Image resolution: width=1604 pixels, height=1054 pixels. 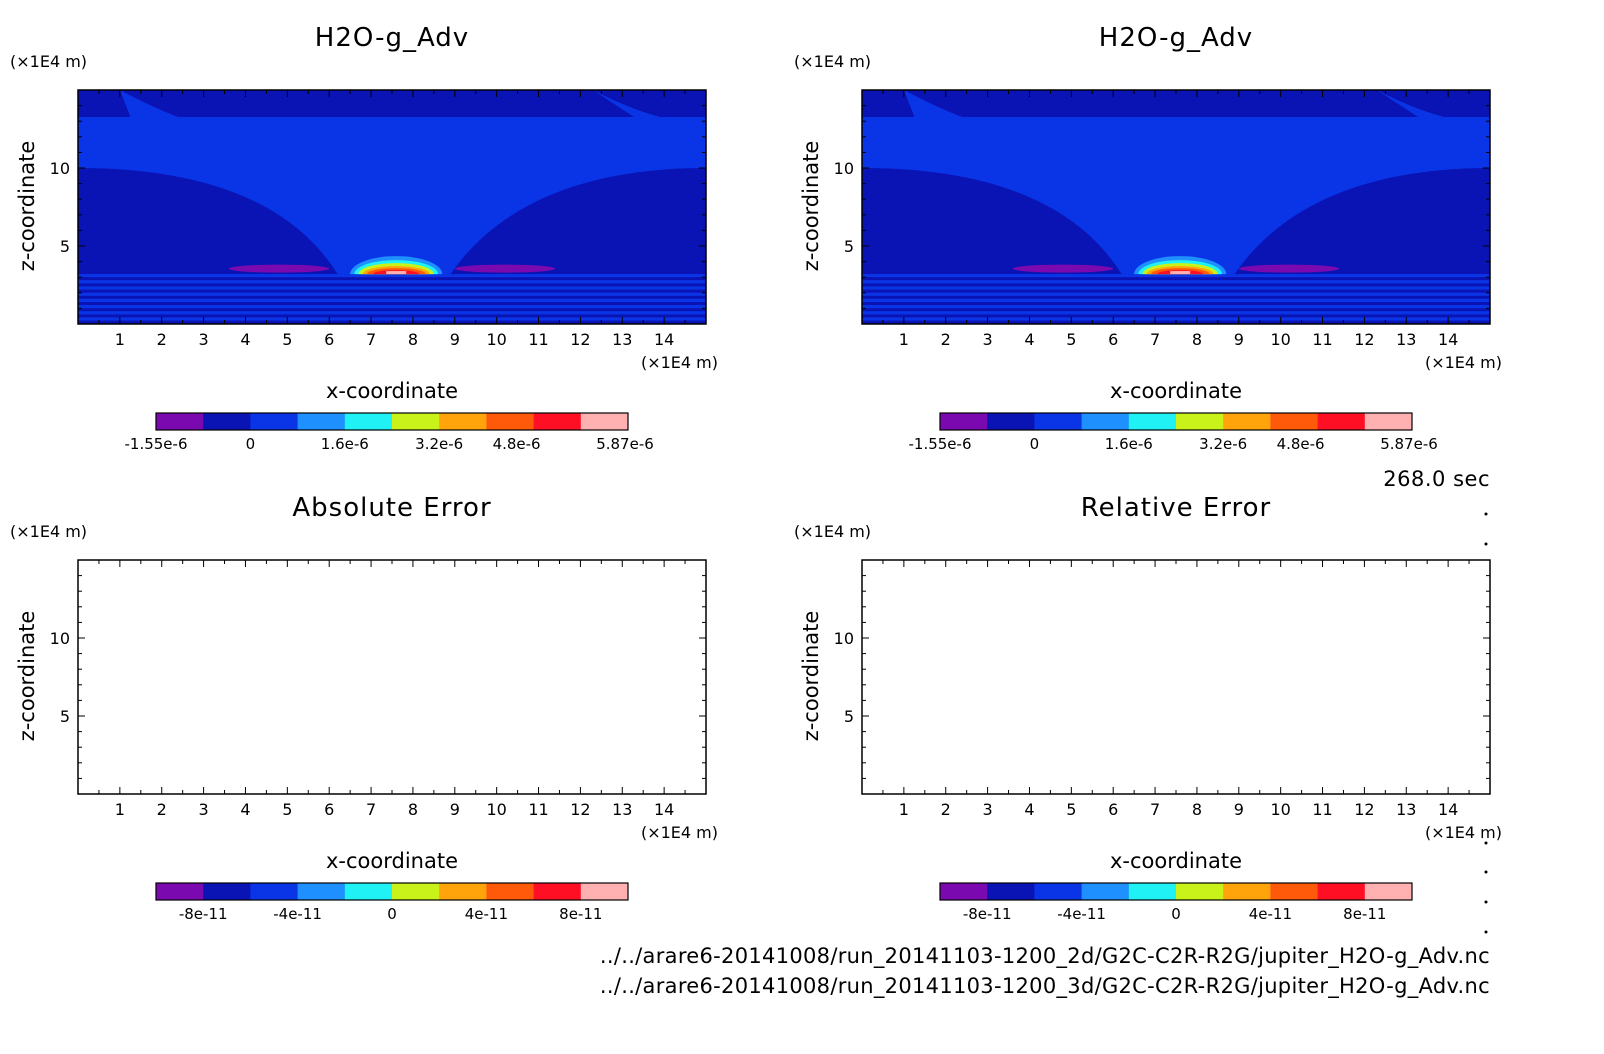 I want to click on colorbar-label: -1.55e-6, so click(x=940, y=444).